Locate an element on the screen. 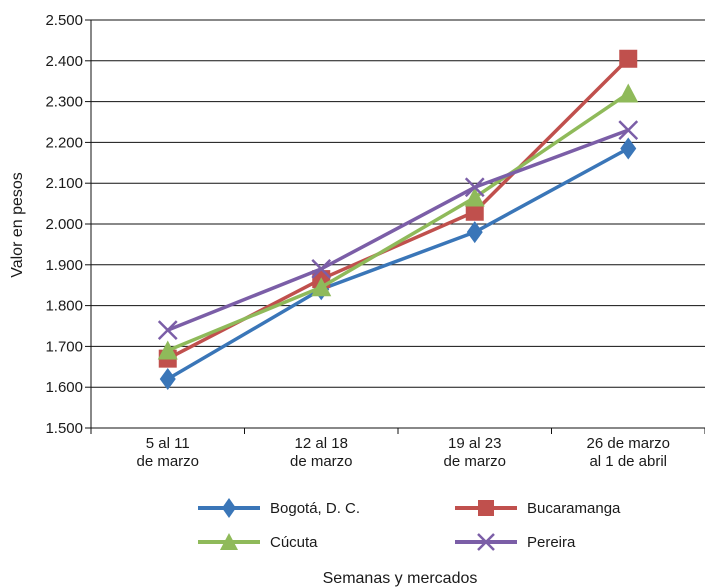 This screenshot has width=705, height=588. y-tick-label: 2.400 is located at coordinates (64, 61).